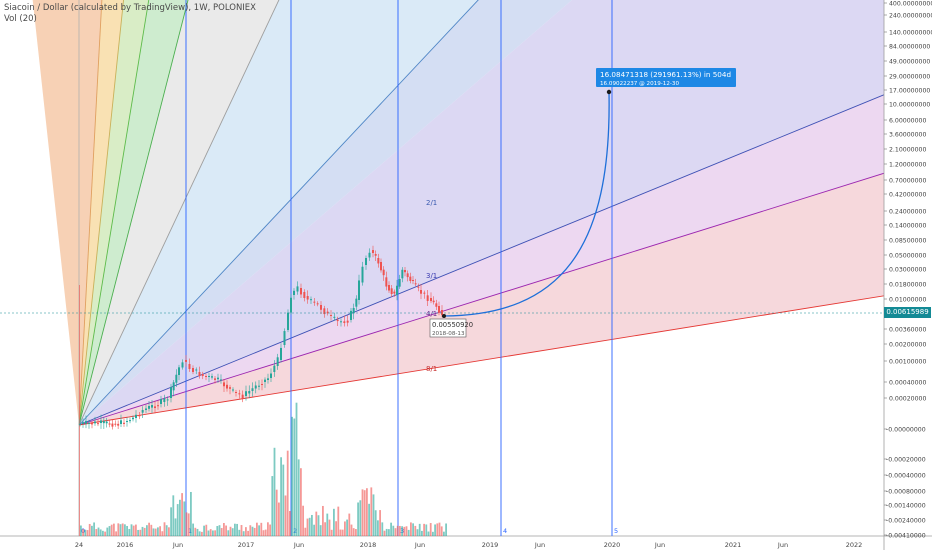 This screenshot has height=554, width=932. Describe the element at coordinates (79, 545) in the screenshot. I see `time-tick-label: 24` at that location.